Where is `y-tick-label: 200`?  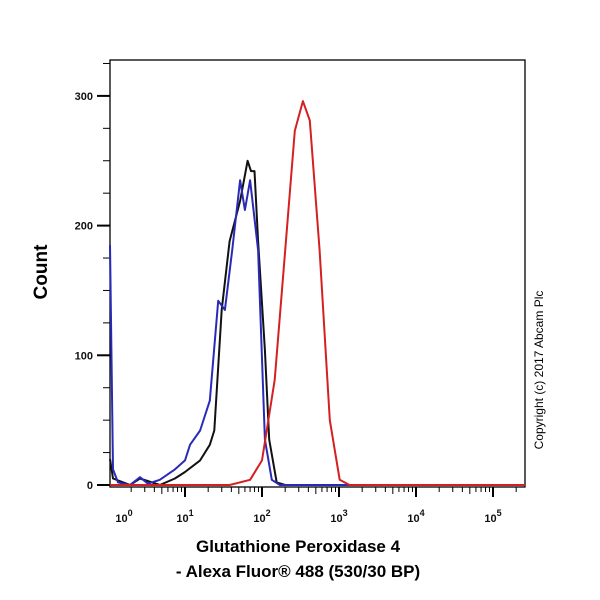 y-tick-label: 200 is located at coordinates (84, 227).